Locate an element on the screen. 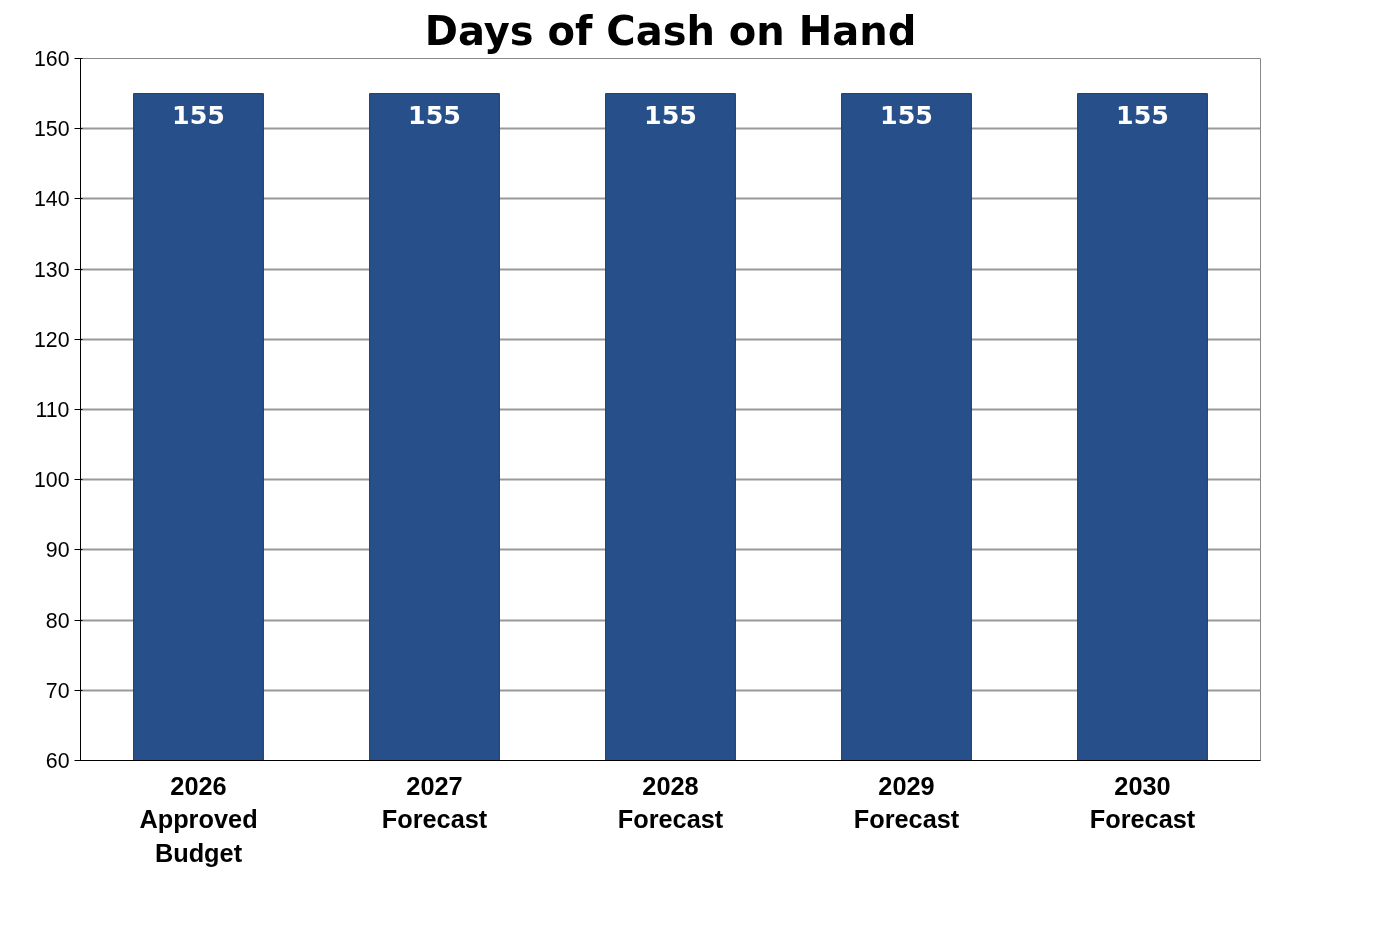  x-tick-label: 2028 Forecast is located at coordinates (670, 802).